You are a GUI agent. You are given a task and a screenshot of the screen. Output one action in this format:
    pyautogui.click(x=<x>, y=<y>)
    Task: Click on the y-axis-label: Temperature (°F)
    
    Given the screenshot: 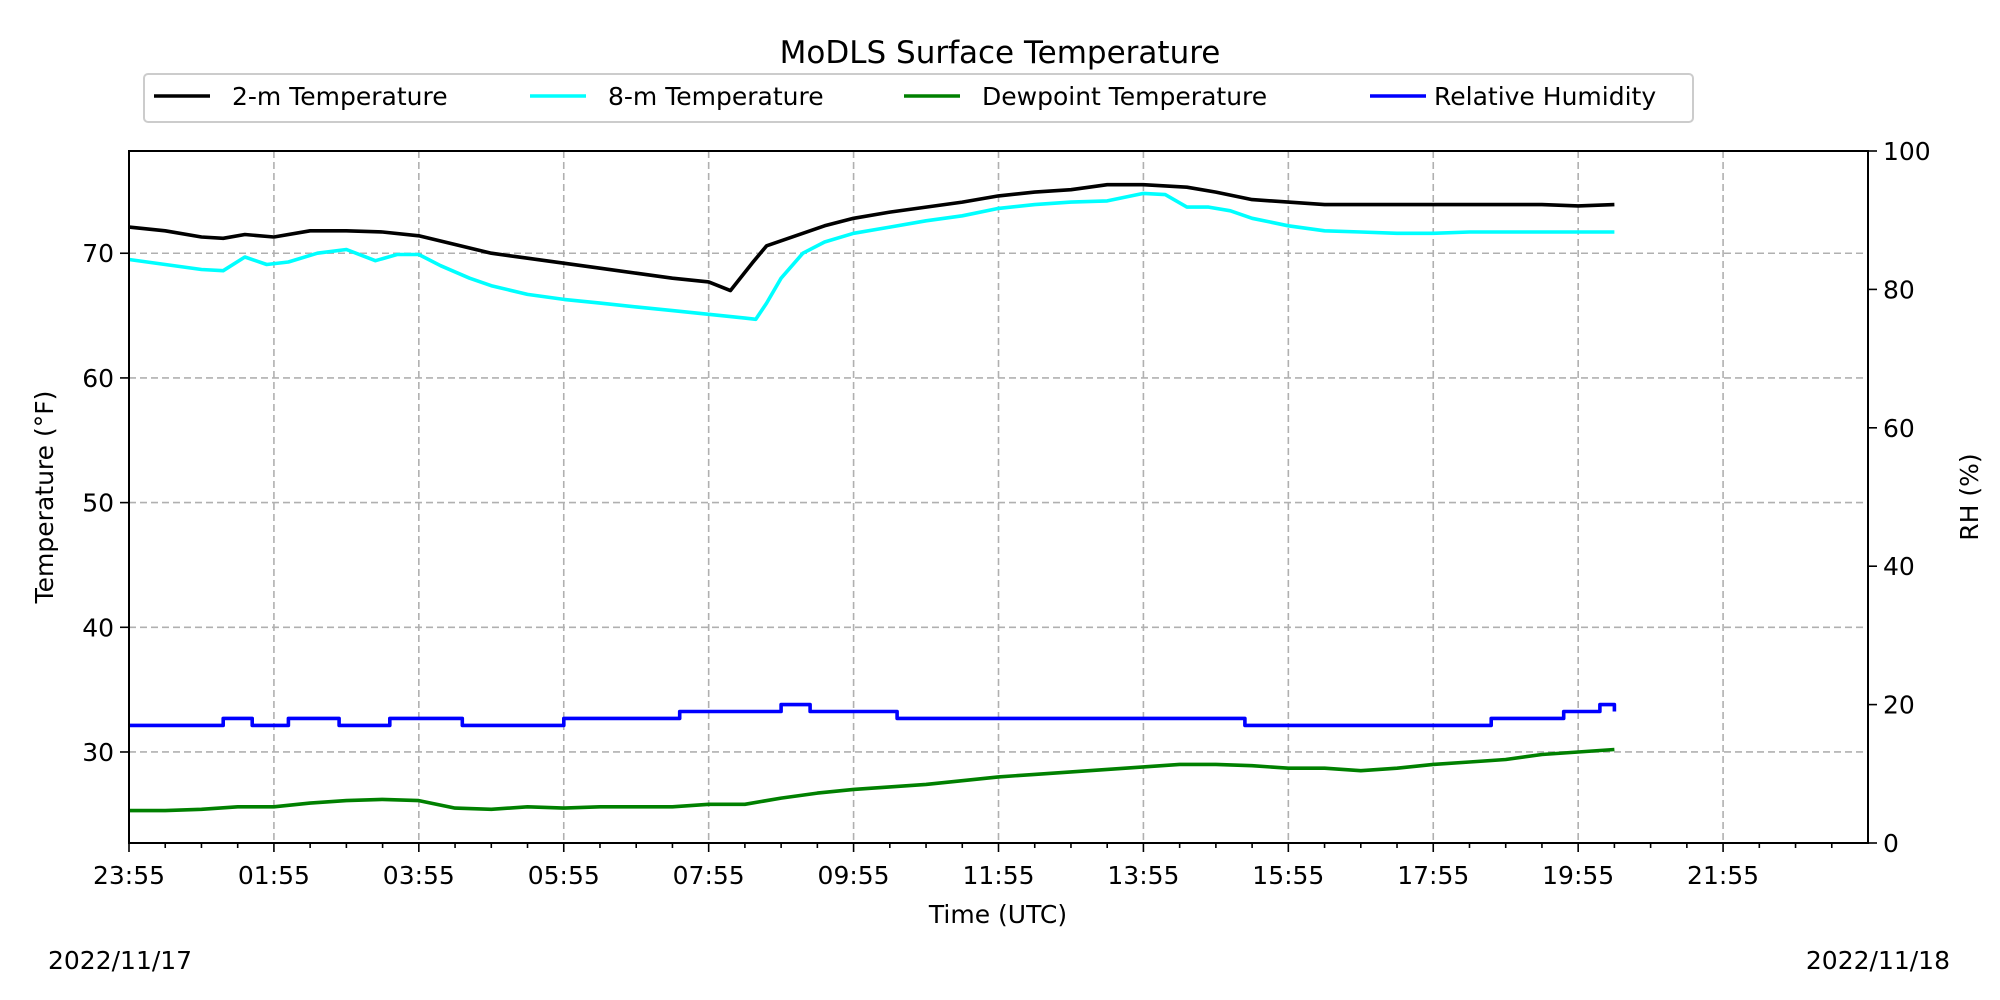 What is the action you would take?
    pyautogui.click(x=44, y=498)
    